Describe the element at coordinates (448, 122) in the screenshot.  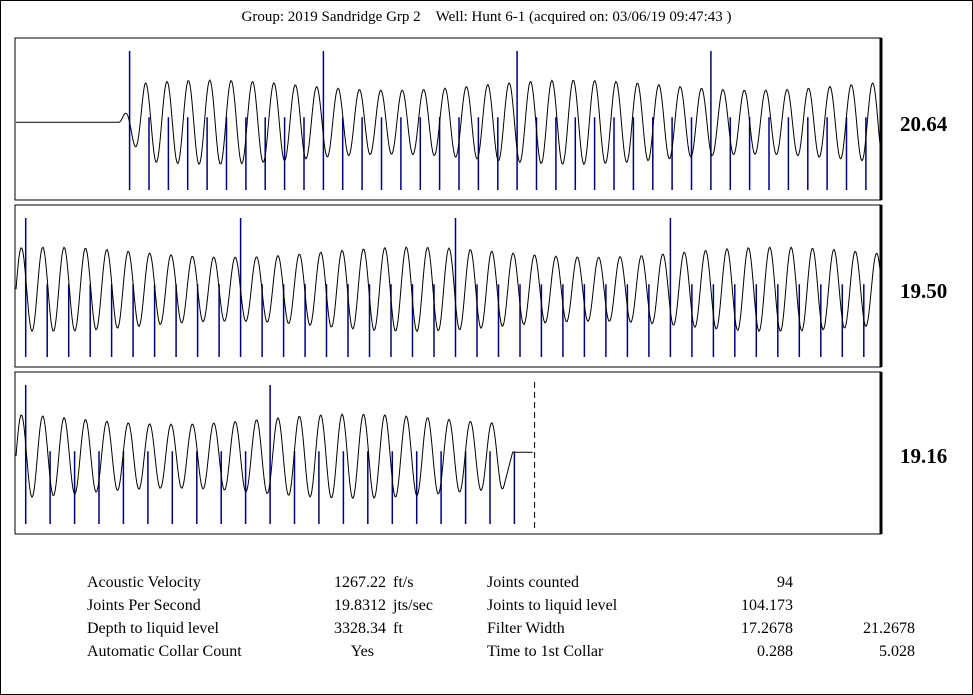
I see `panel-1-trace` at that location.